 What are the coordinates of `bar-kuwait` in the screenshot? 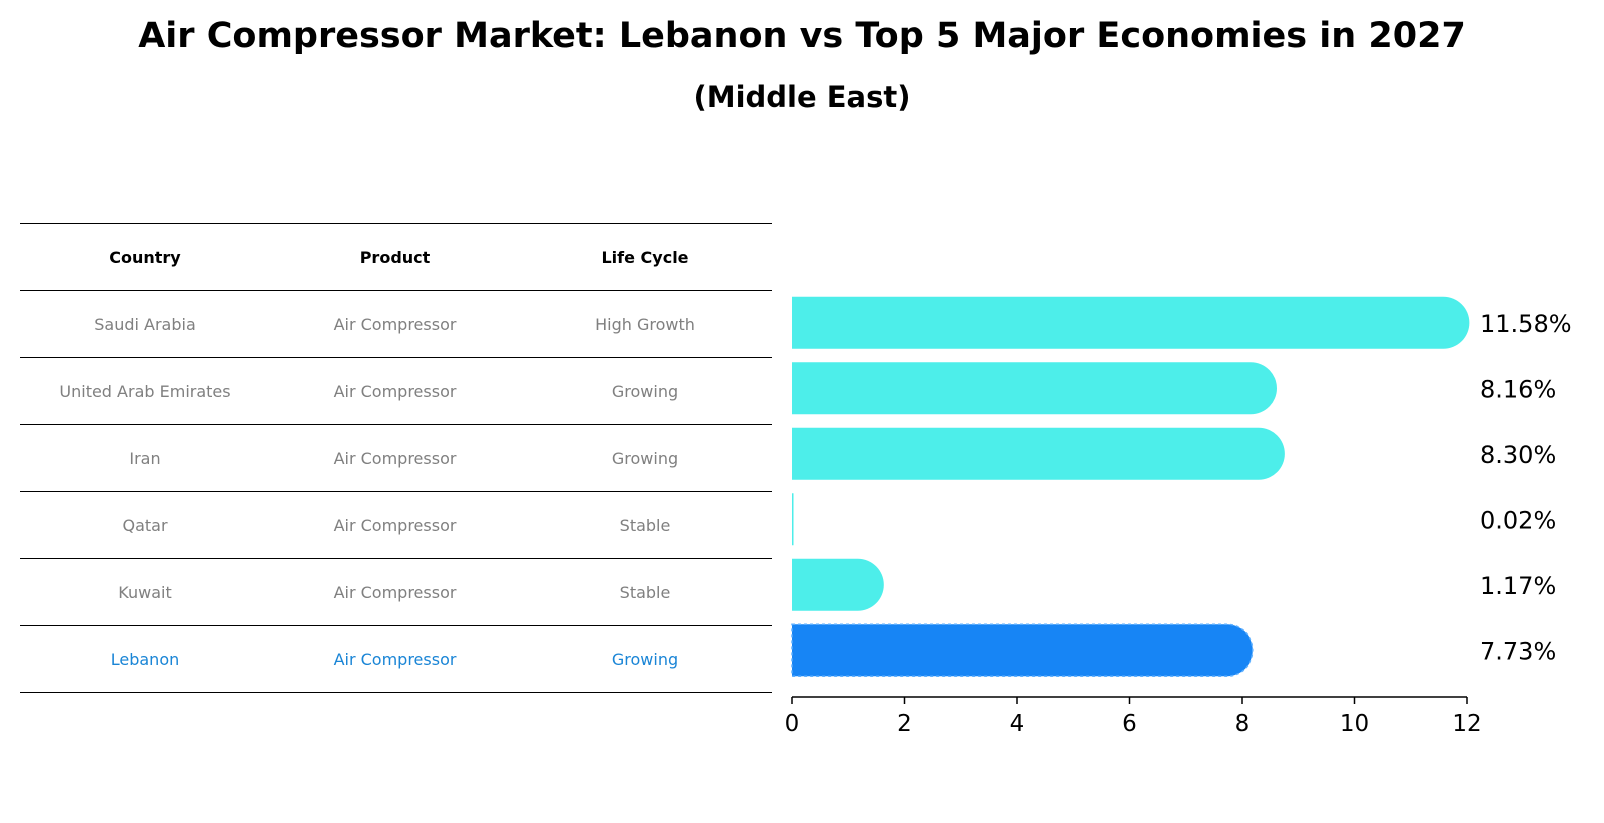 It's located at (838, 584).